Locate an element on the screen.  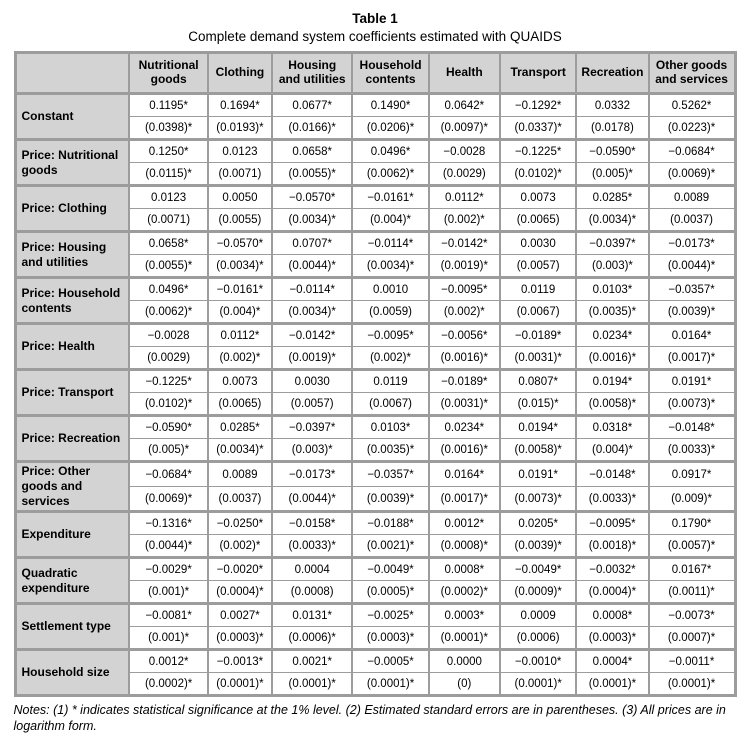
column-header: Transport is located at coordinates (538, 73).